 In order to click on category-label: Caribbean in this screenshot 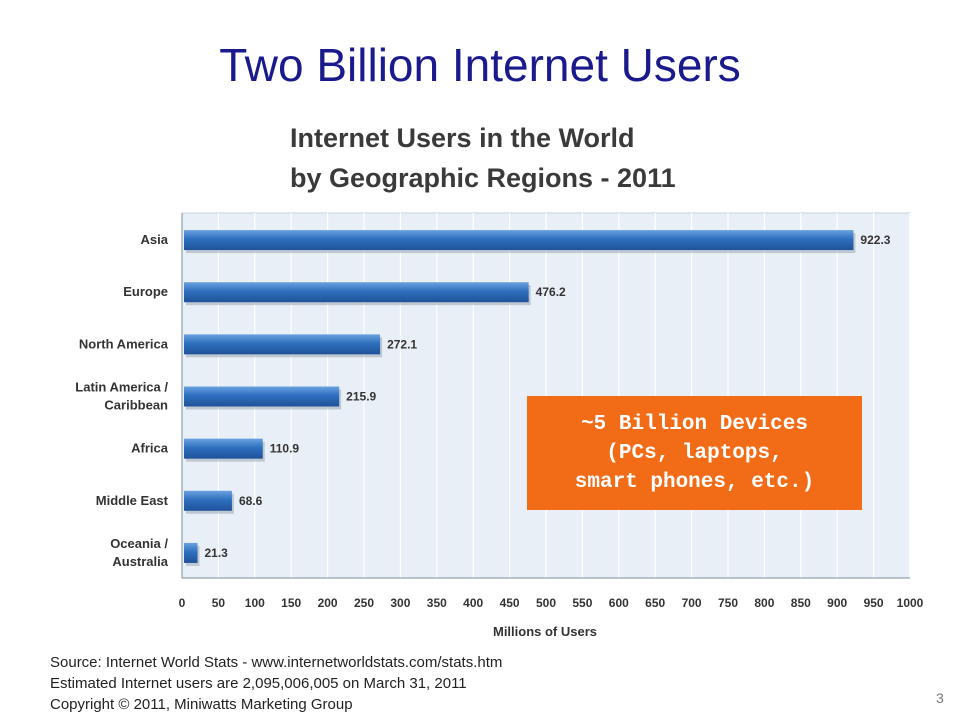, I will do `click(136, 405)`.